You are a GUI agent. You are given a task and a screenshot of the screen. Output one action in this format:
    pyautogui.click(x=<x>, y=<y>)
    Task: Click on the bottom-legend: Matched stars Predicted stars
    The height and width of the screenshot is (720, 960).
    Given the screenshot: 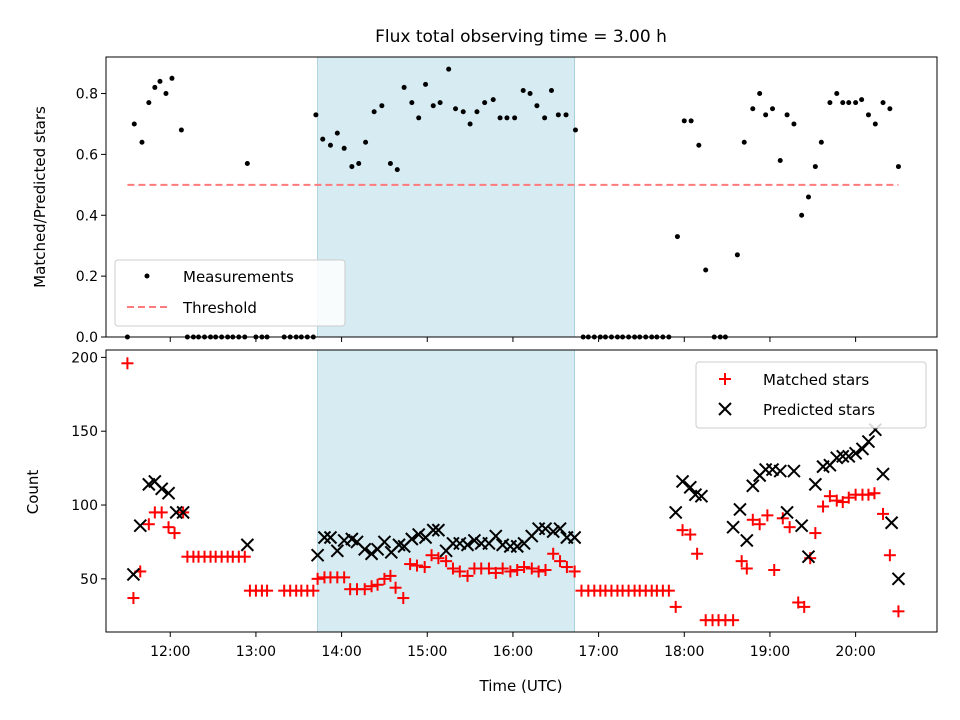 What is the action you would take?
    pyautogui.click(x=811, y=395)
    